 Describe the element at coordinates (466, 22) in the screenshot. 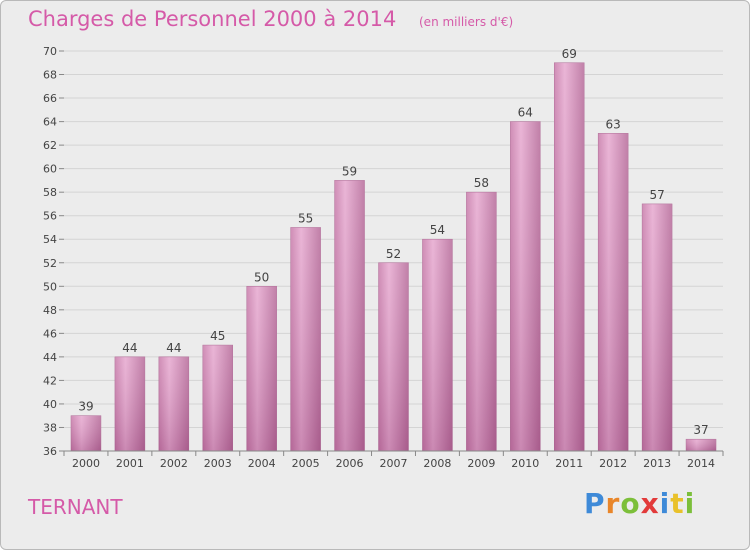

I see `chart-subtitle: (en milliers d'€)` at that location.